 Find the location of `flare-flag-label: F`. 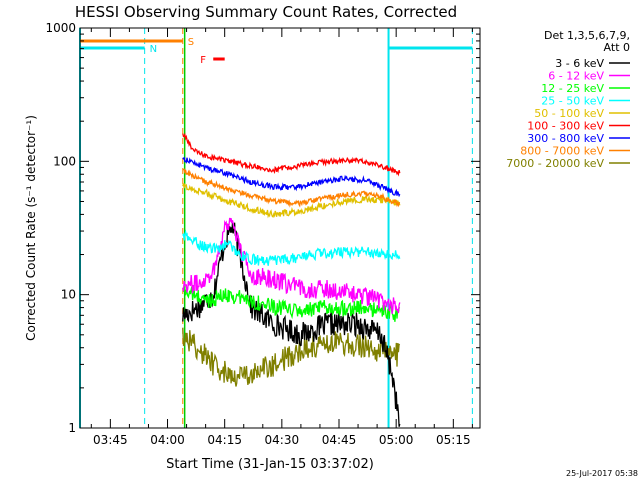

flare-flag-label: F is located at coordinates (203, 60).